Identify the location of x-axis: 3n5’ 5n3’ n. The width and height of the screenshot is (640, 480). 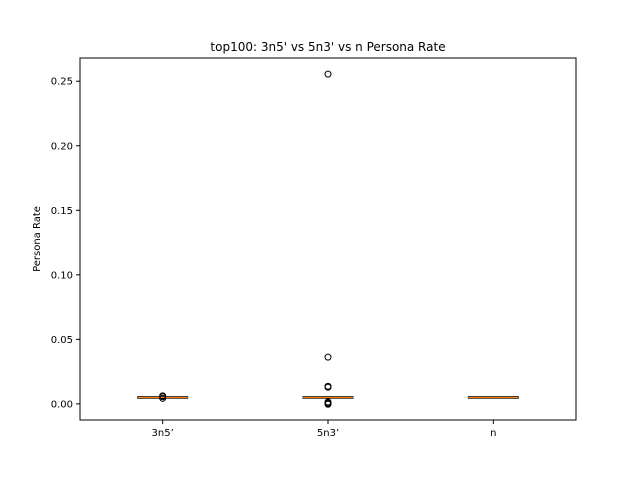
(324, 429).